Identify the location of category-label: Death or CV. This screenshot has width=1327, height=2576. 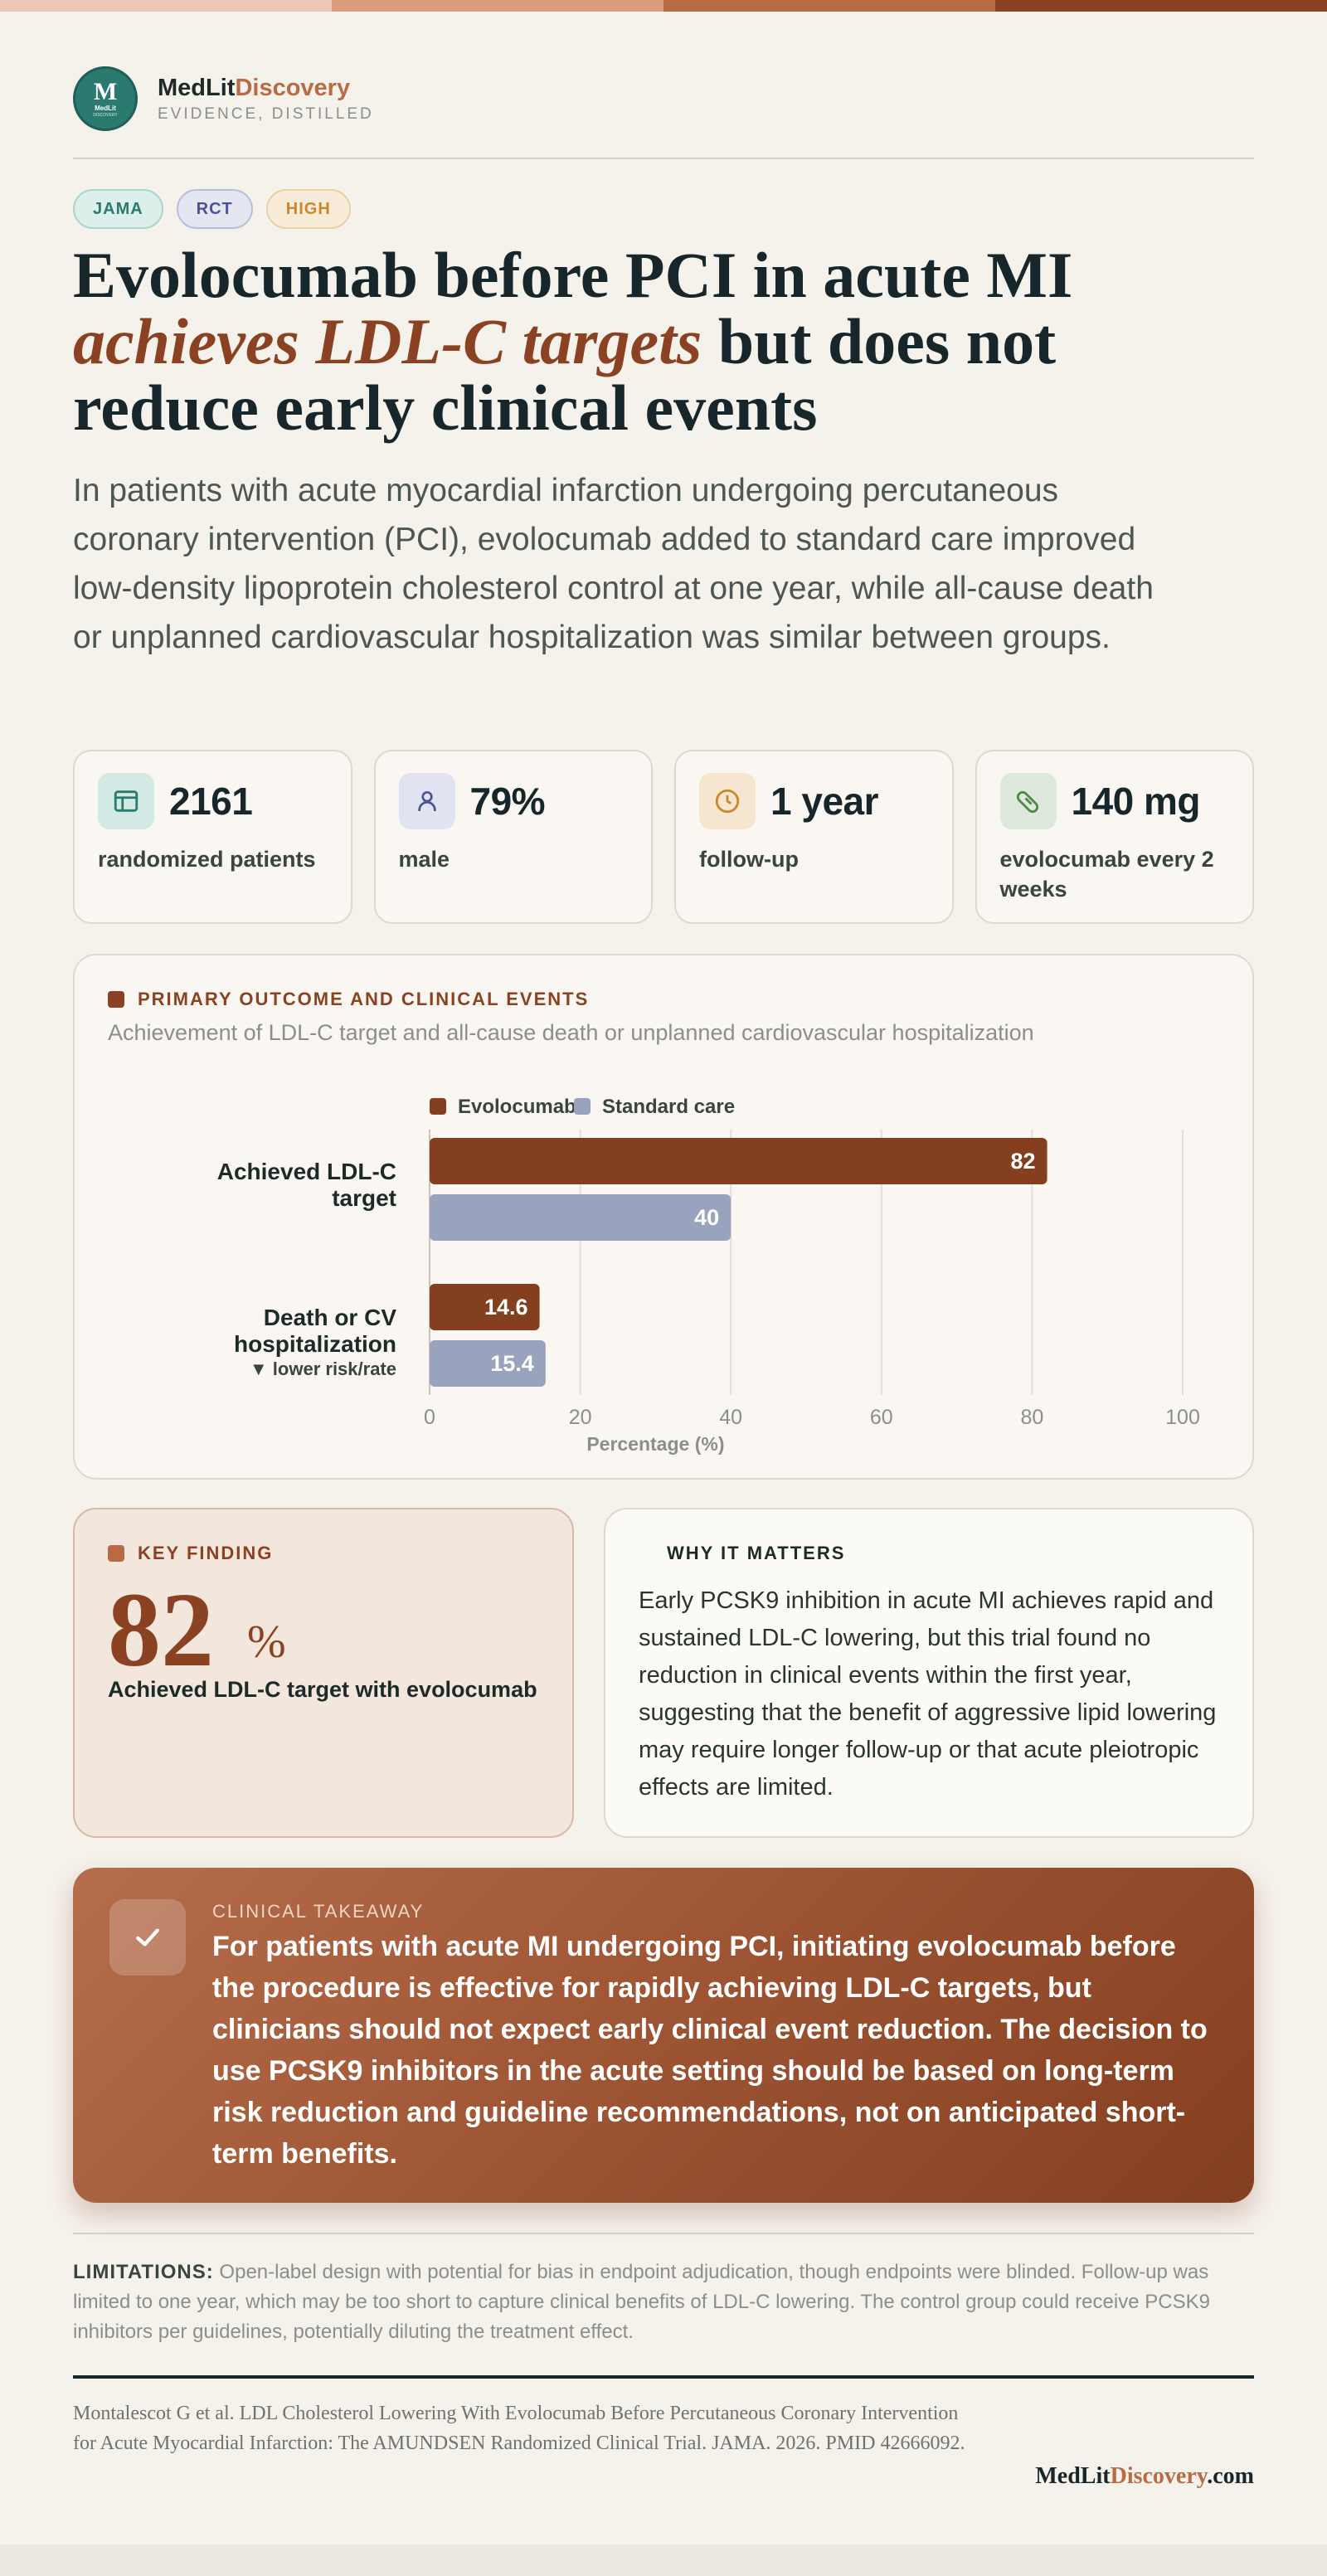
(330, 1318).